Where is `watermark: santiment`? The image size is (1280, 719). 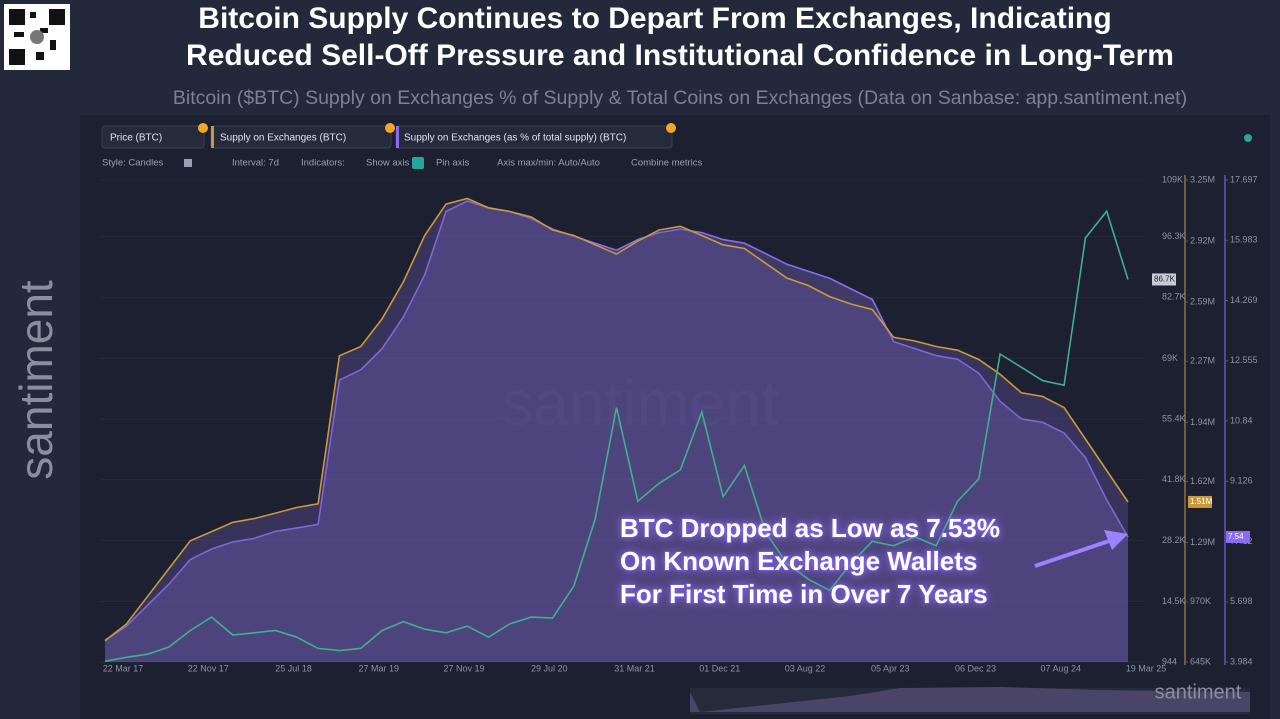
watermark: santiment is located at coordinates (640, 403).